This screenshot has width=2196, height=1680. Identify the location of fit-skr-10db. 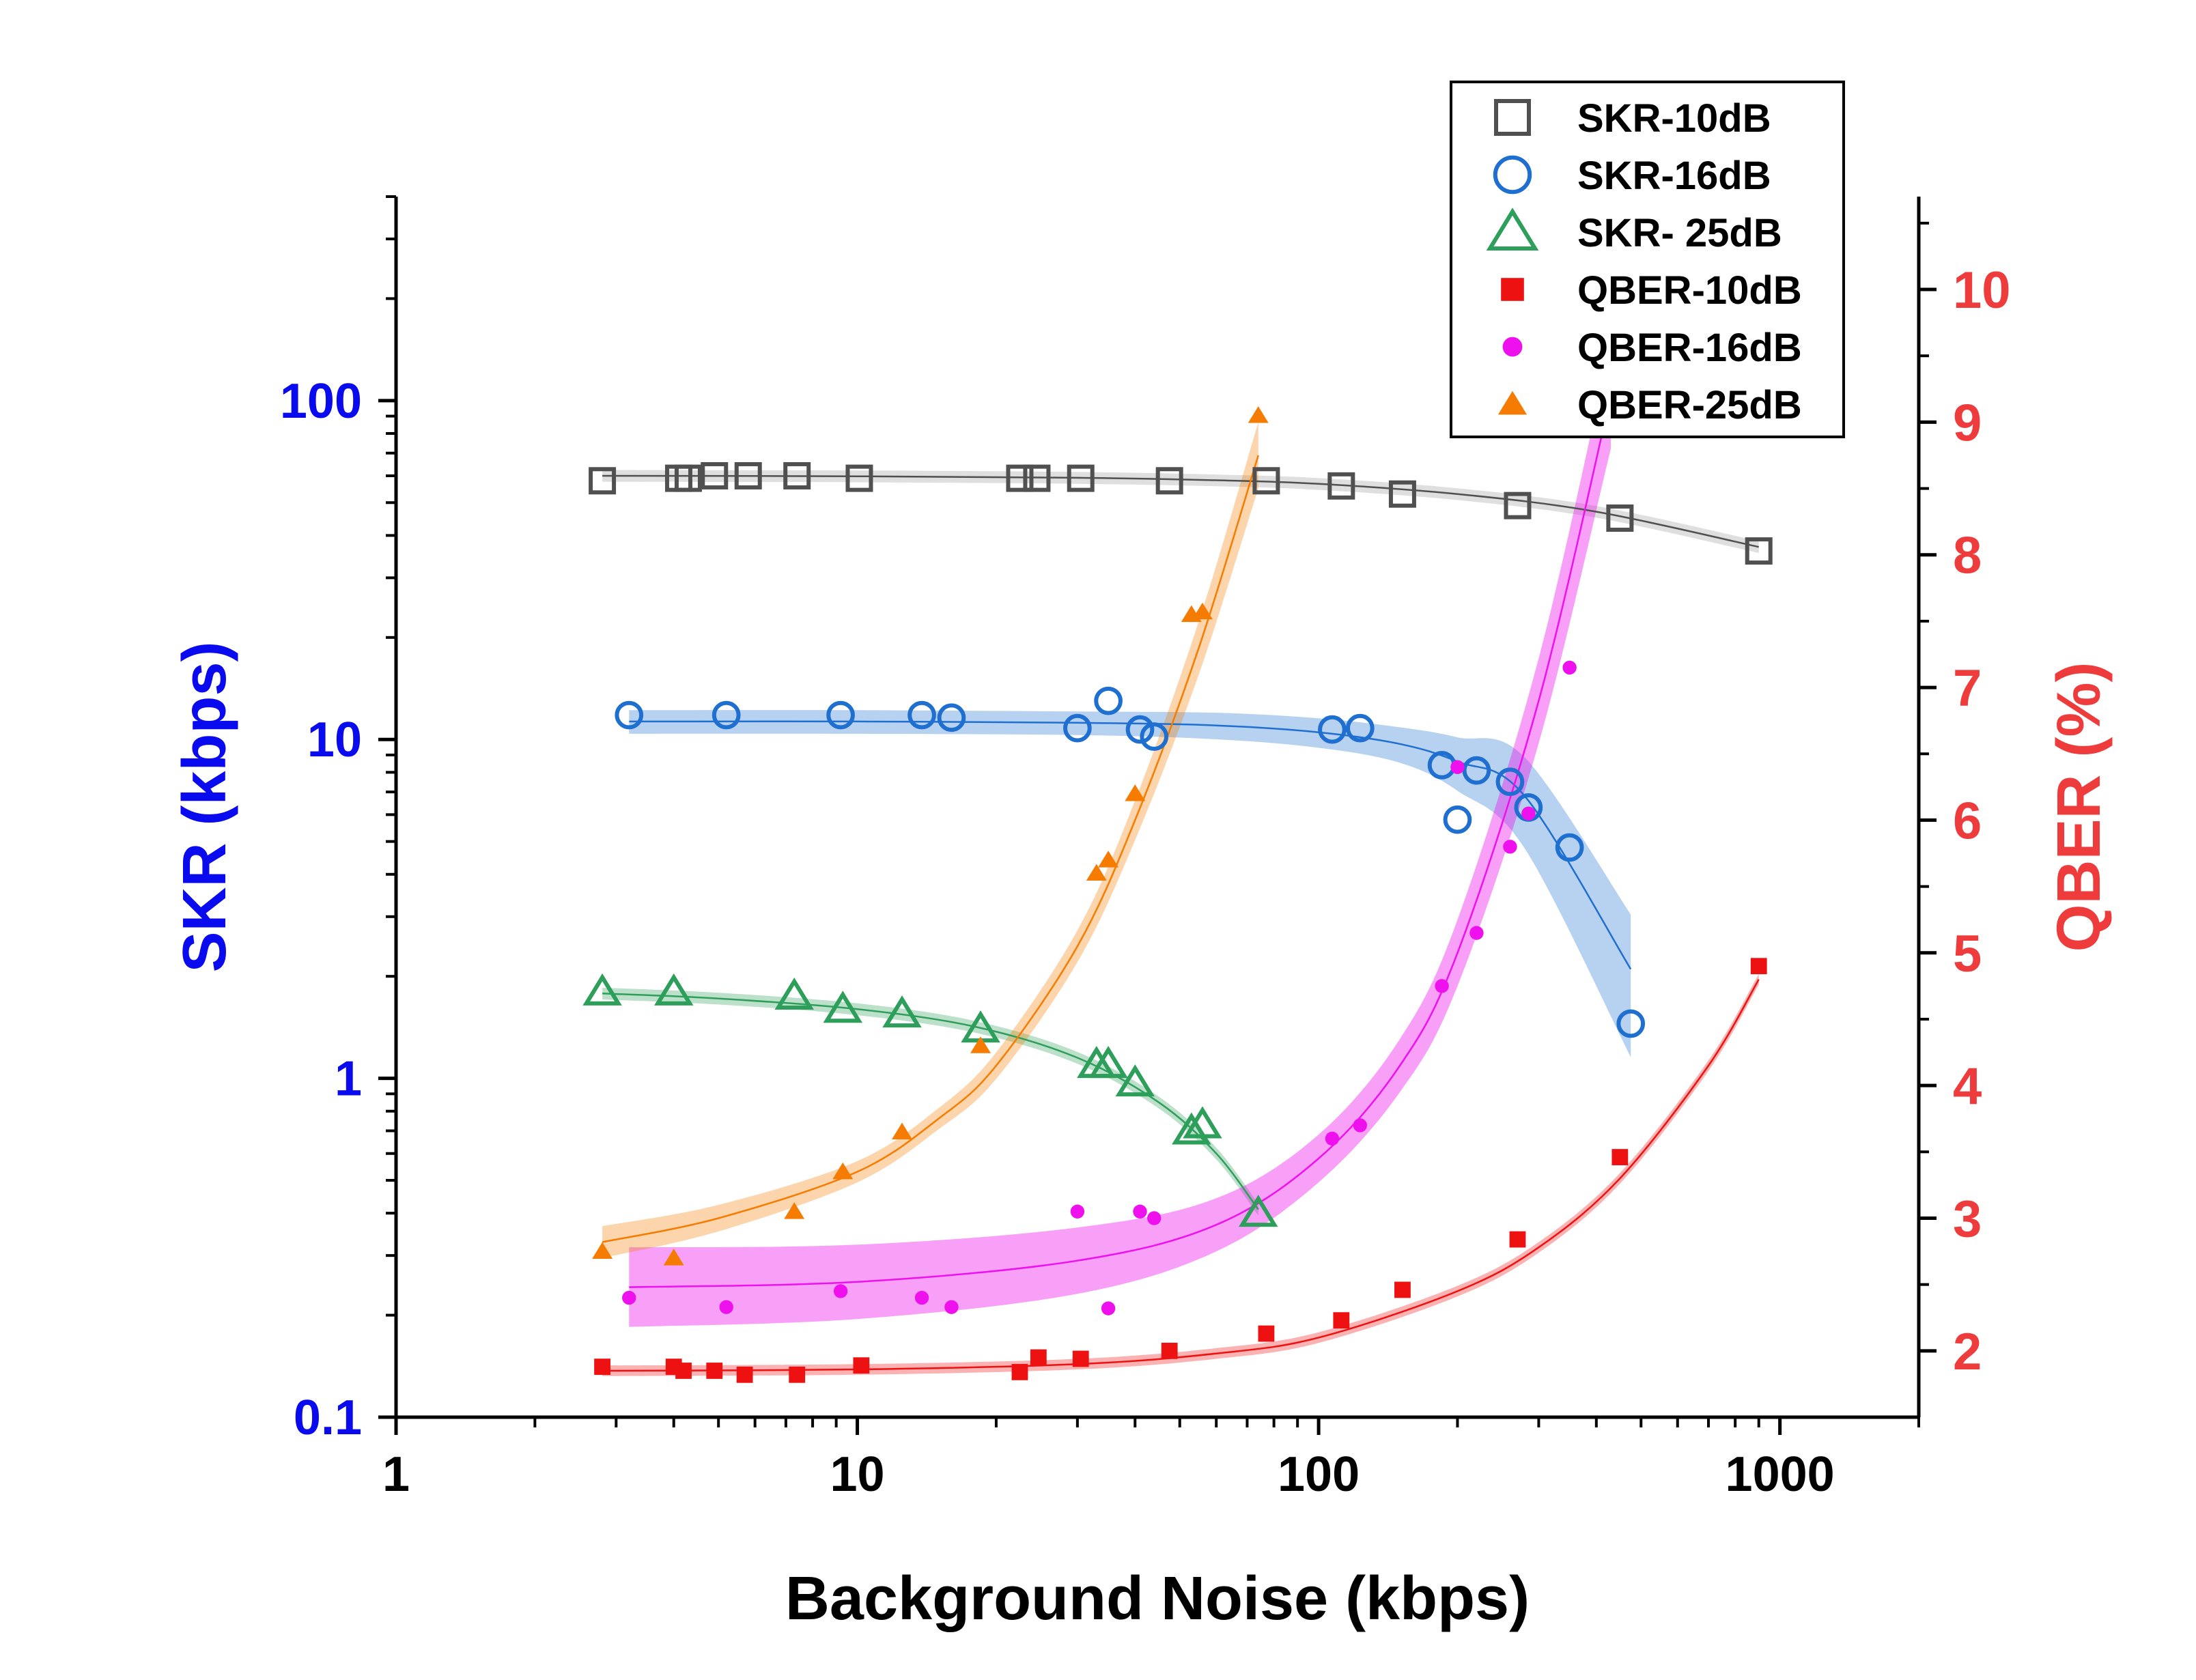
(1180, 511).